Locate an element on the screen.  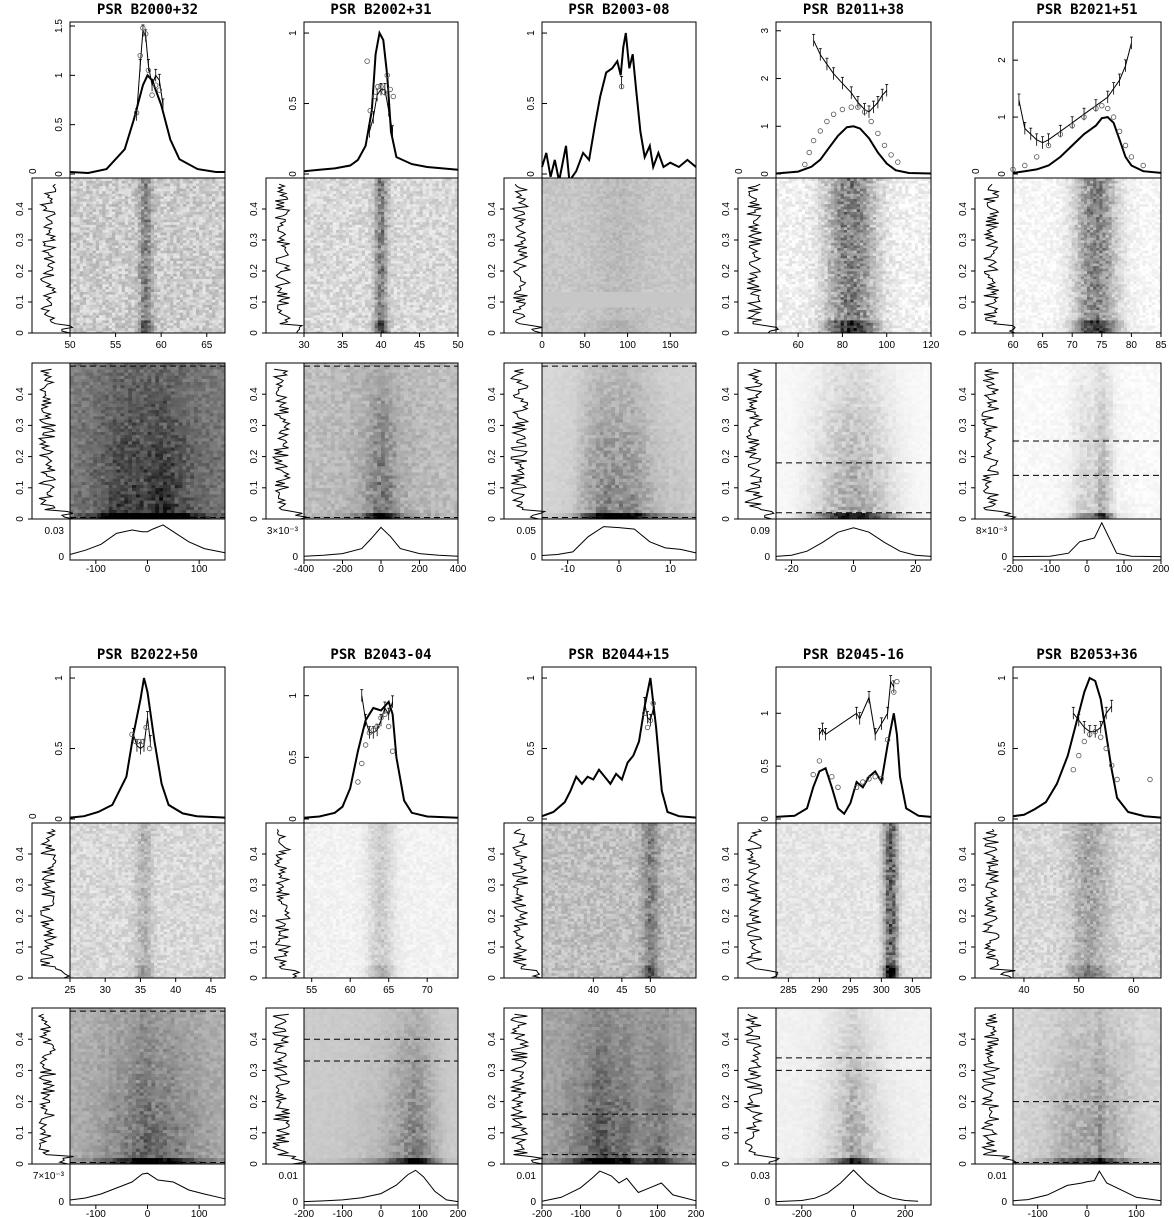
stack-x-tick-label: 80 is located at coordinates (843, 345).